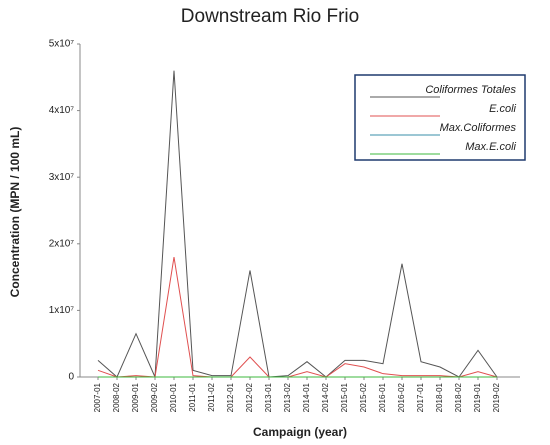  Describe the element at coordinates (97, 397) in the screenshot. I see `x-tick-label: 2007-01` at that location.